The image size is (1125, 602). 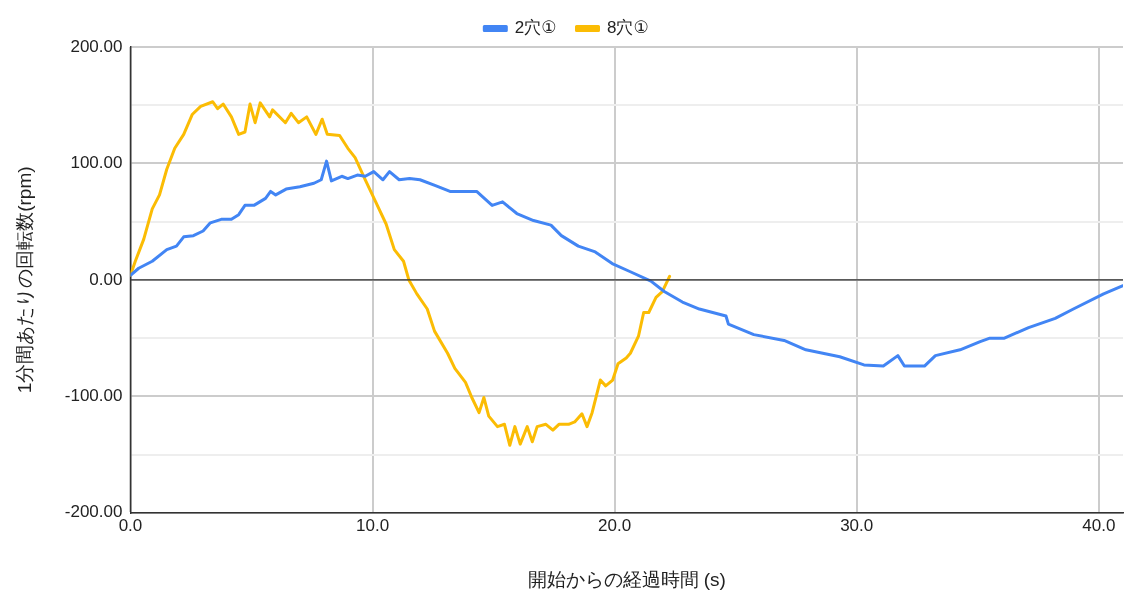 What do you see at coordinates (96, 163) in the screenshot?
I see `y-tick-label: 100.00` at bounding box center [96, 163].